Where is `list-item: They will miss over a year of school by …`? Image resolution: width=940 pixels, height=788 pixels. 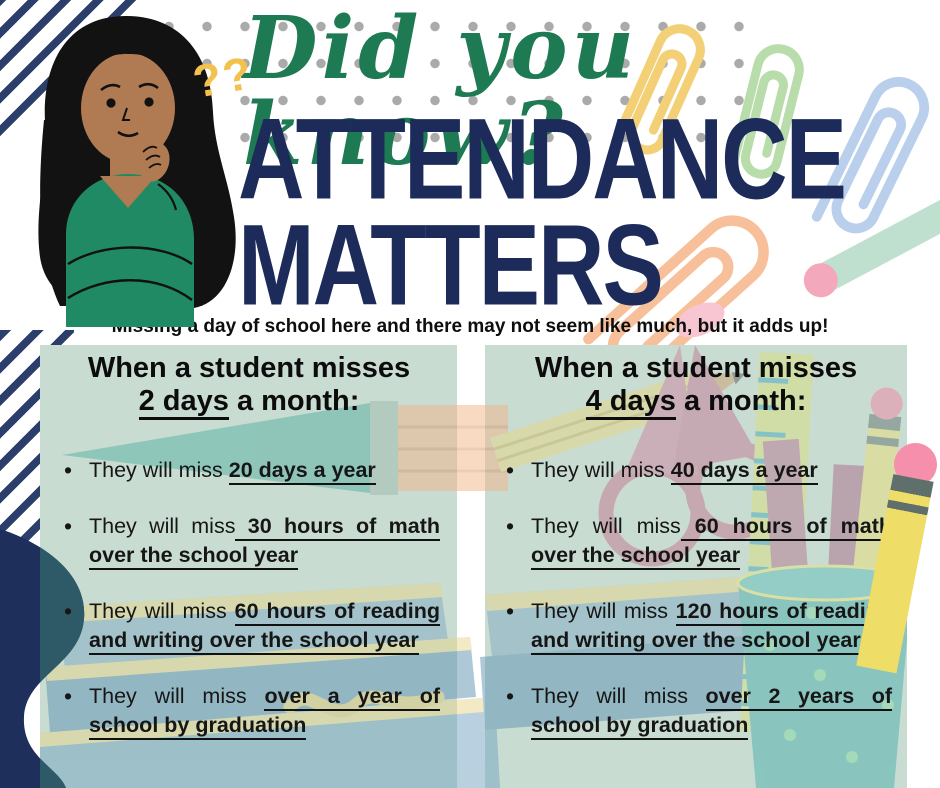 list-item: They will miss over a year of school by … is located at coordinates (249, 710).